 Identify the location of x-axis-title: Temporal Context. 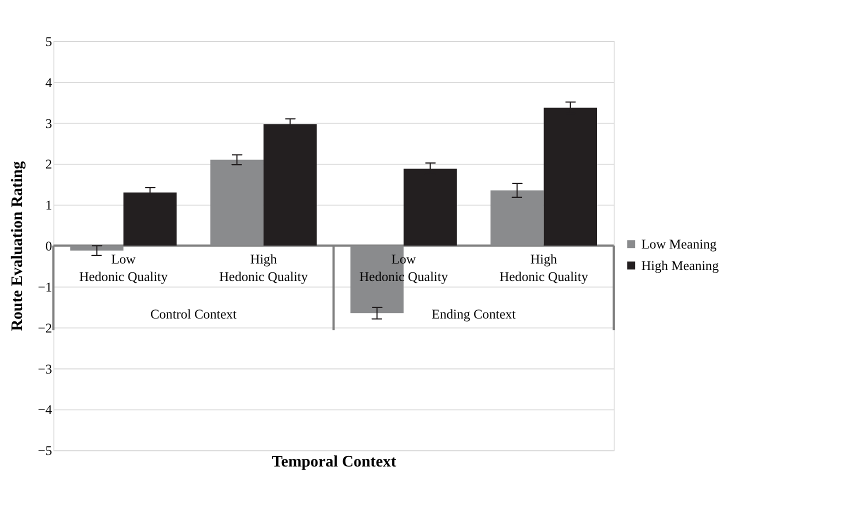
(334, 462).